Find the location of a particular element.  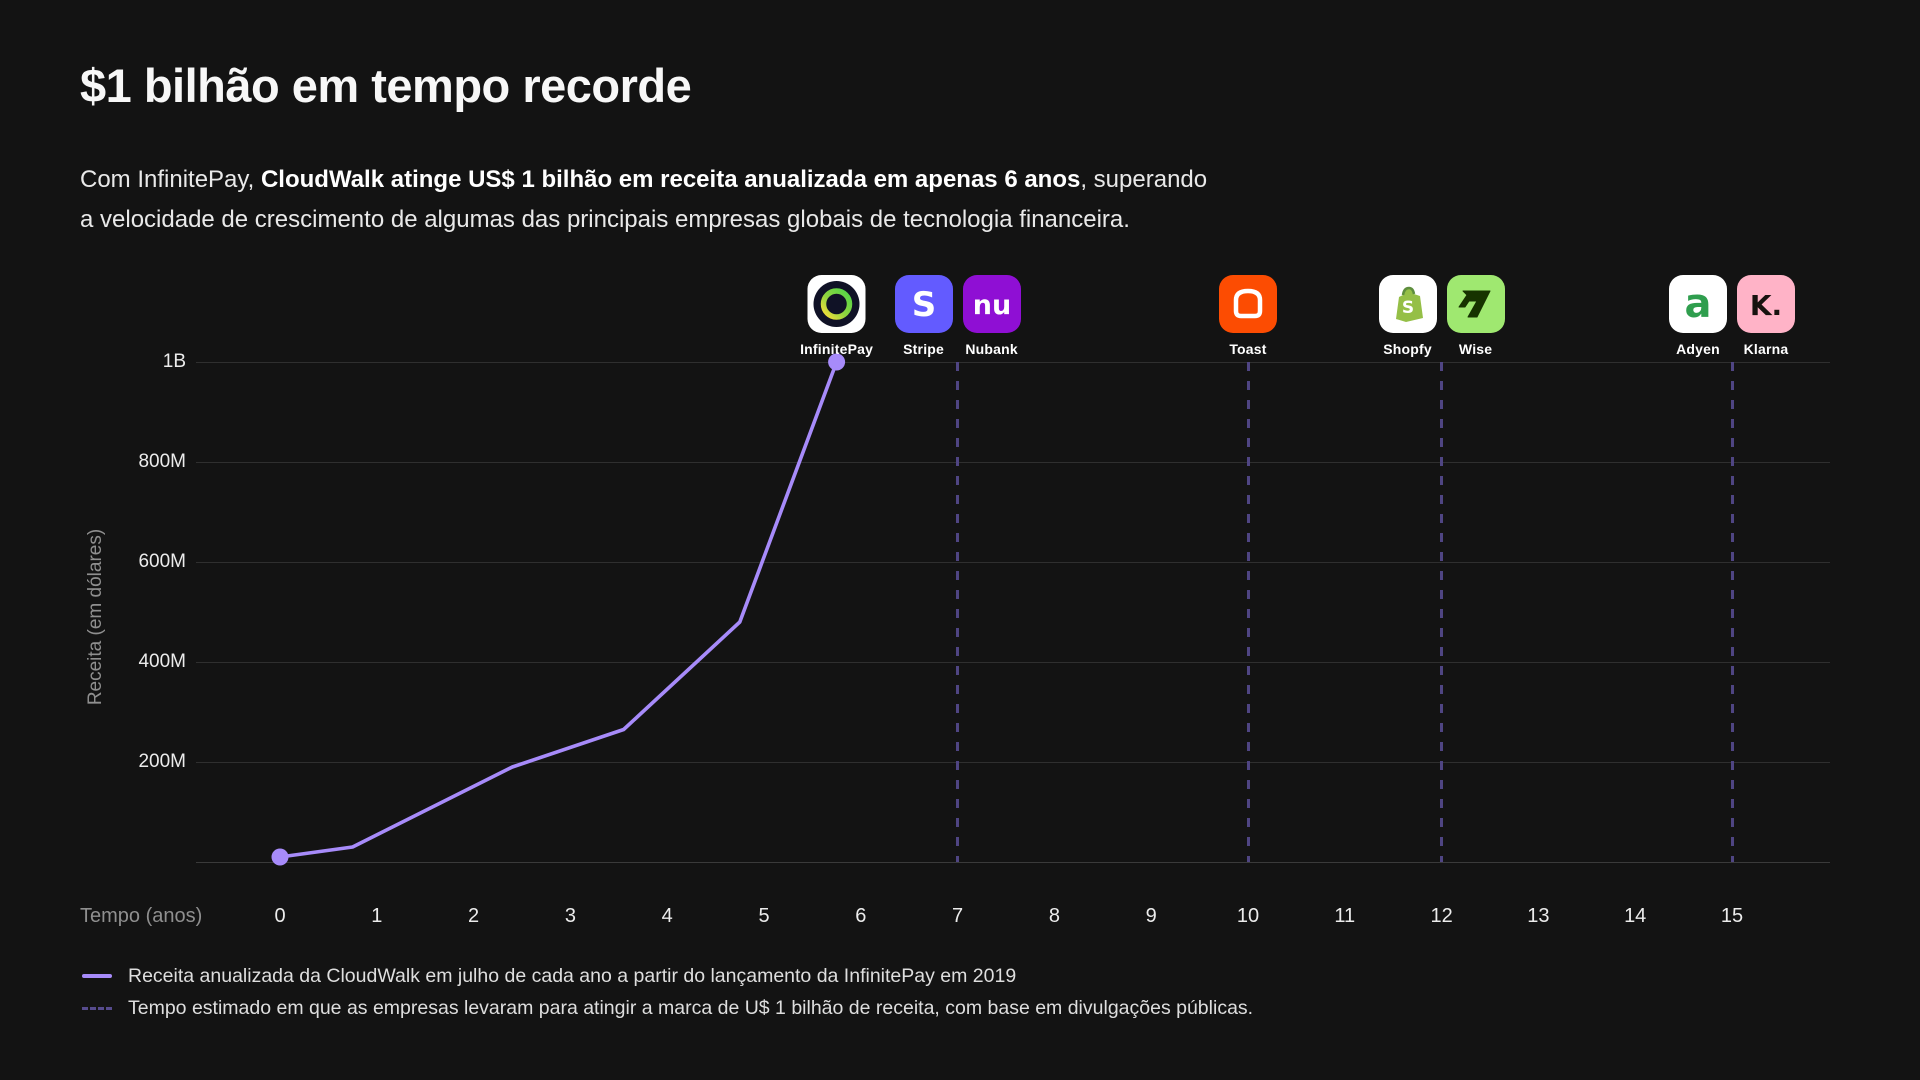

svg-text: a is located at coordinates (1698, 304).